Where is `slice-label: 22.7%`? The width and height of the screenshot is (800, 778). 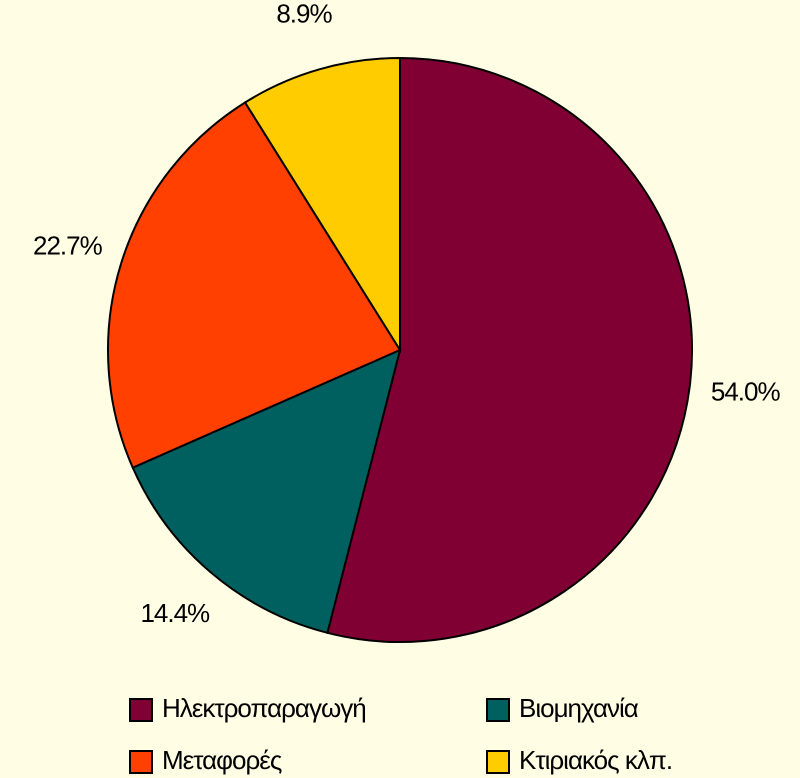
slice-label: 22.7% is located at coordinates (68, 246).